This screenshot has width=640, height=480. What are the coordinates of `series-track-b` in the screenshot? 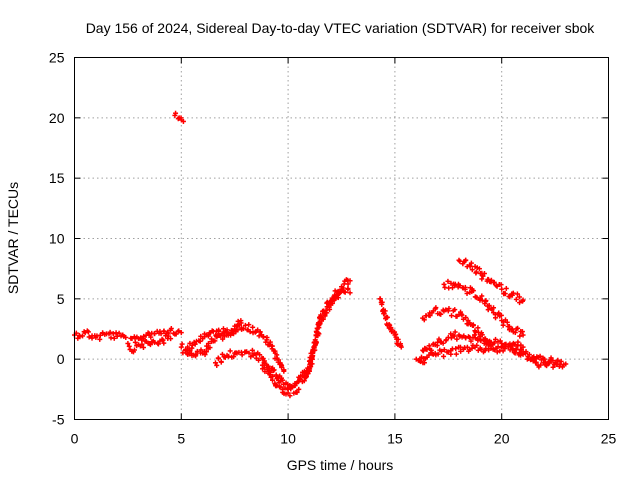 It's located at (154, 337).